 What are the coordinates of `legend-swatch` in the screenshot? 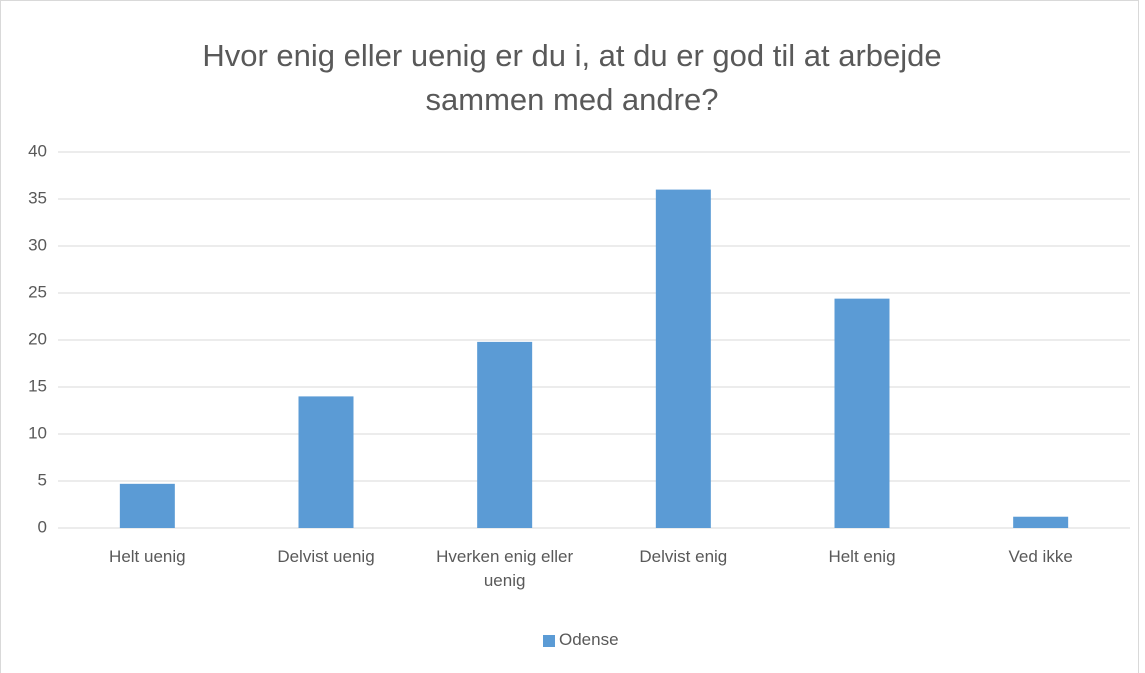 It's located at (549, 641).